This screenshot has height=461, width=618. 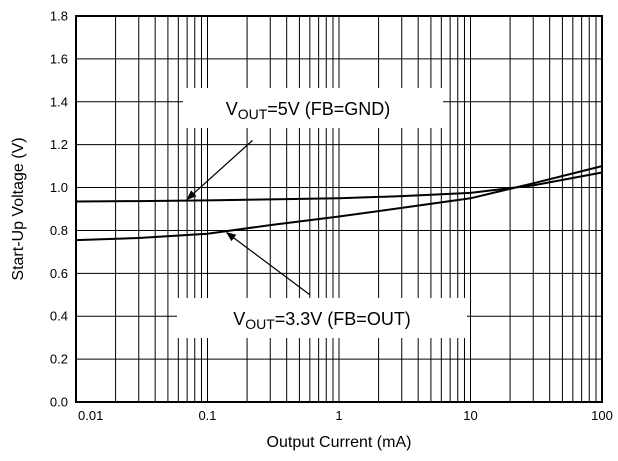 What do you see at coordinates (339, 442) in the screenshot?
I see `x-axis-title: Output Current (mA)` at bounding box center [339, 442].